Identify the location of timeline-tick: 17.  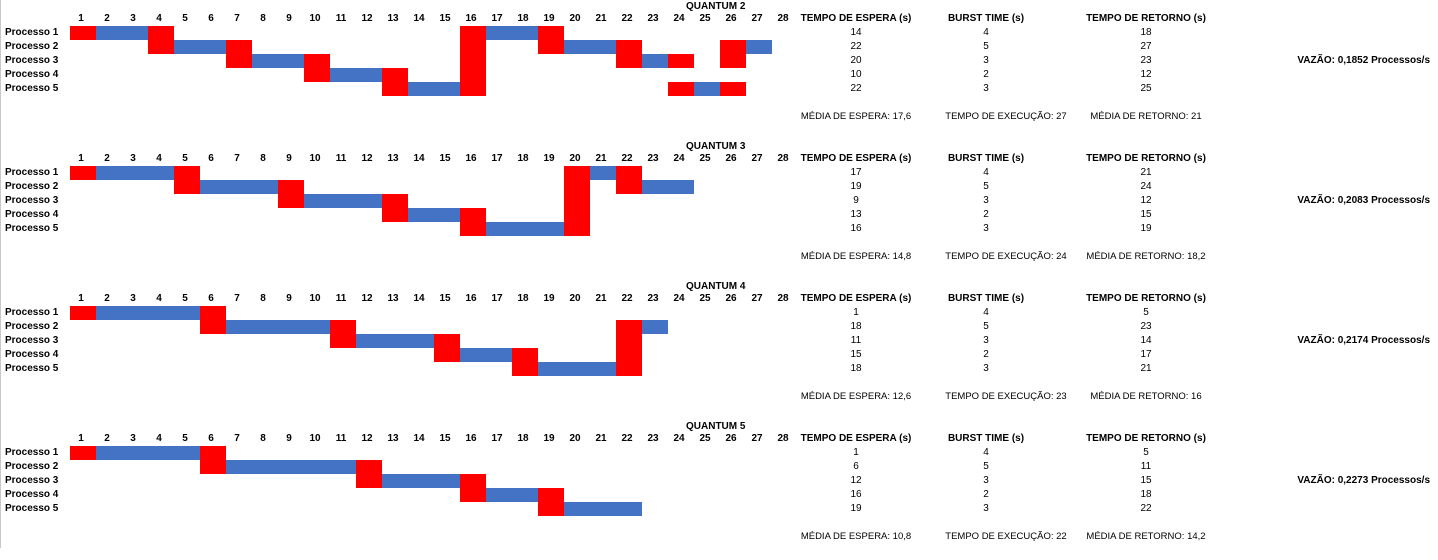
(497, 438).